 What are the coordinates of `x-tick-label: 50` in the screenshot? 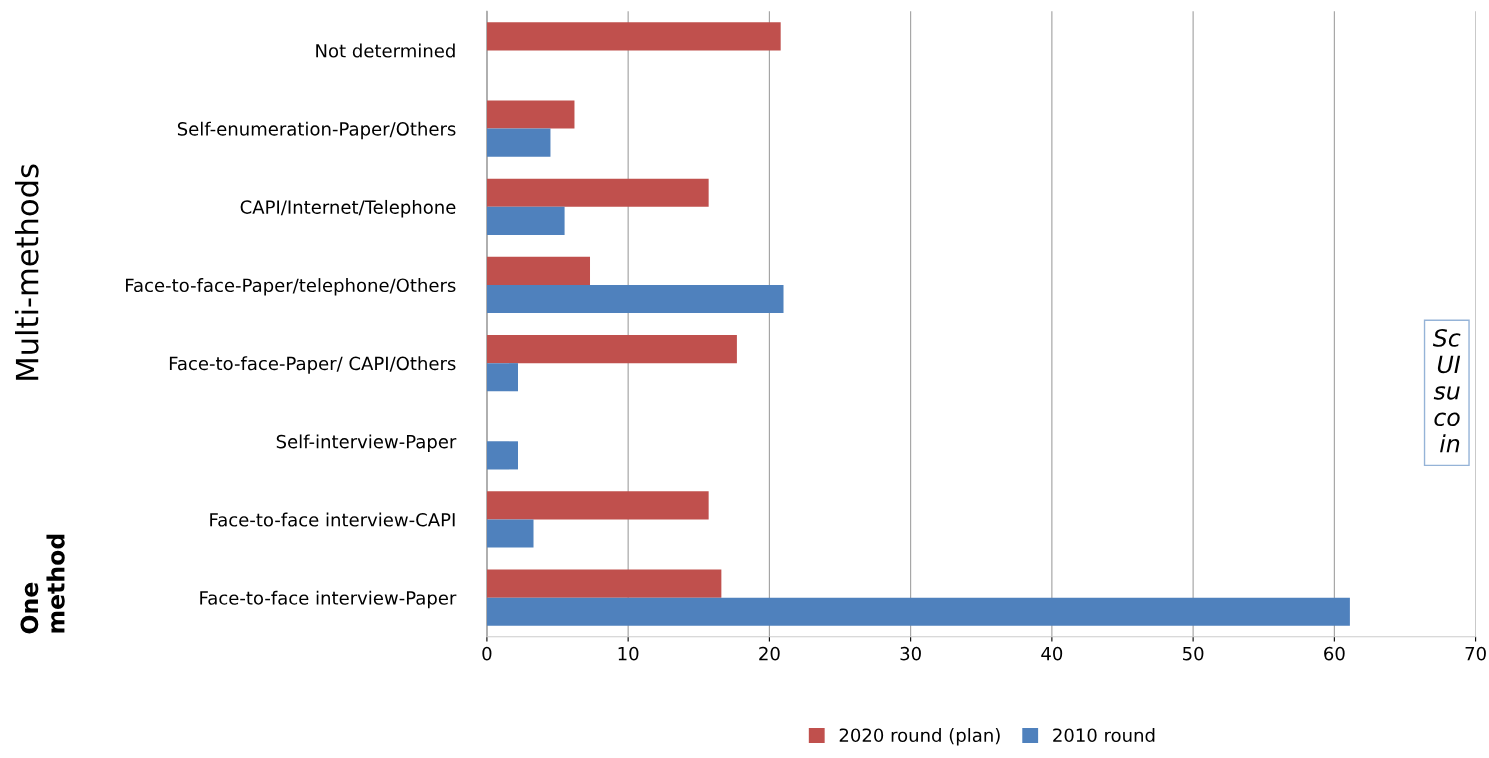 It's located at (1193, 653).